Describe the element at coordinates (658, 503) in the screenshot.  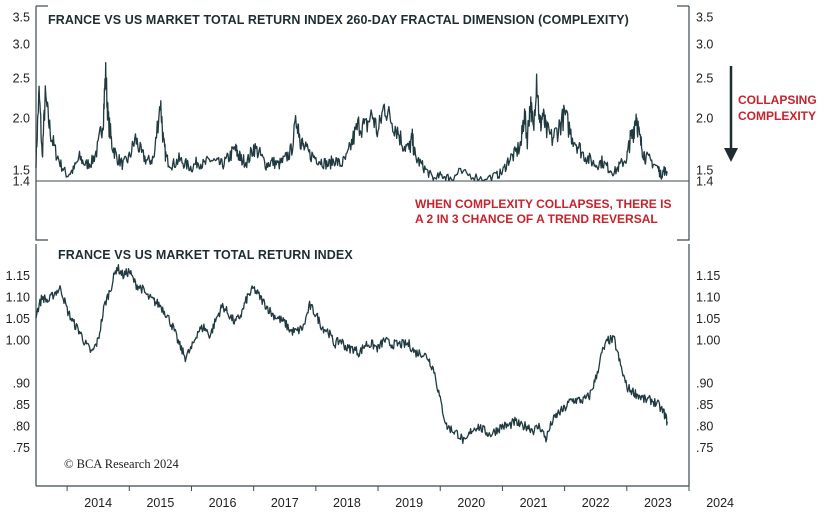
I see `x-tick-label: 2023` at that location.